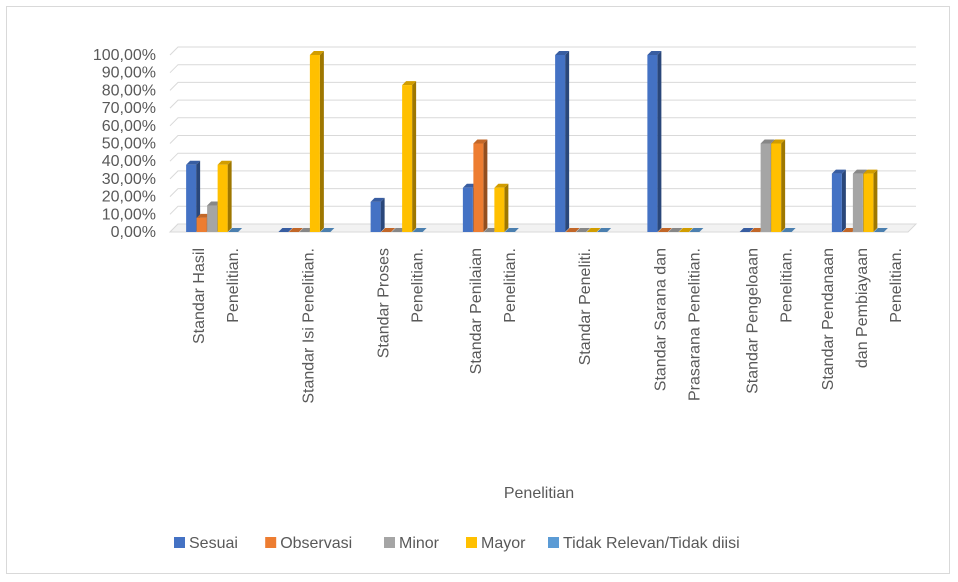 The height and width of the screenshot is (582, 958). Describe the element at coordinates (124, 55) in the screenshot. I see `y-tick-label: 100,00%` at that location.